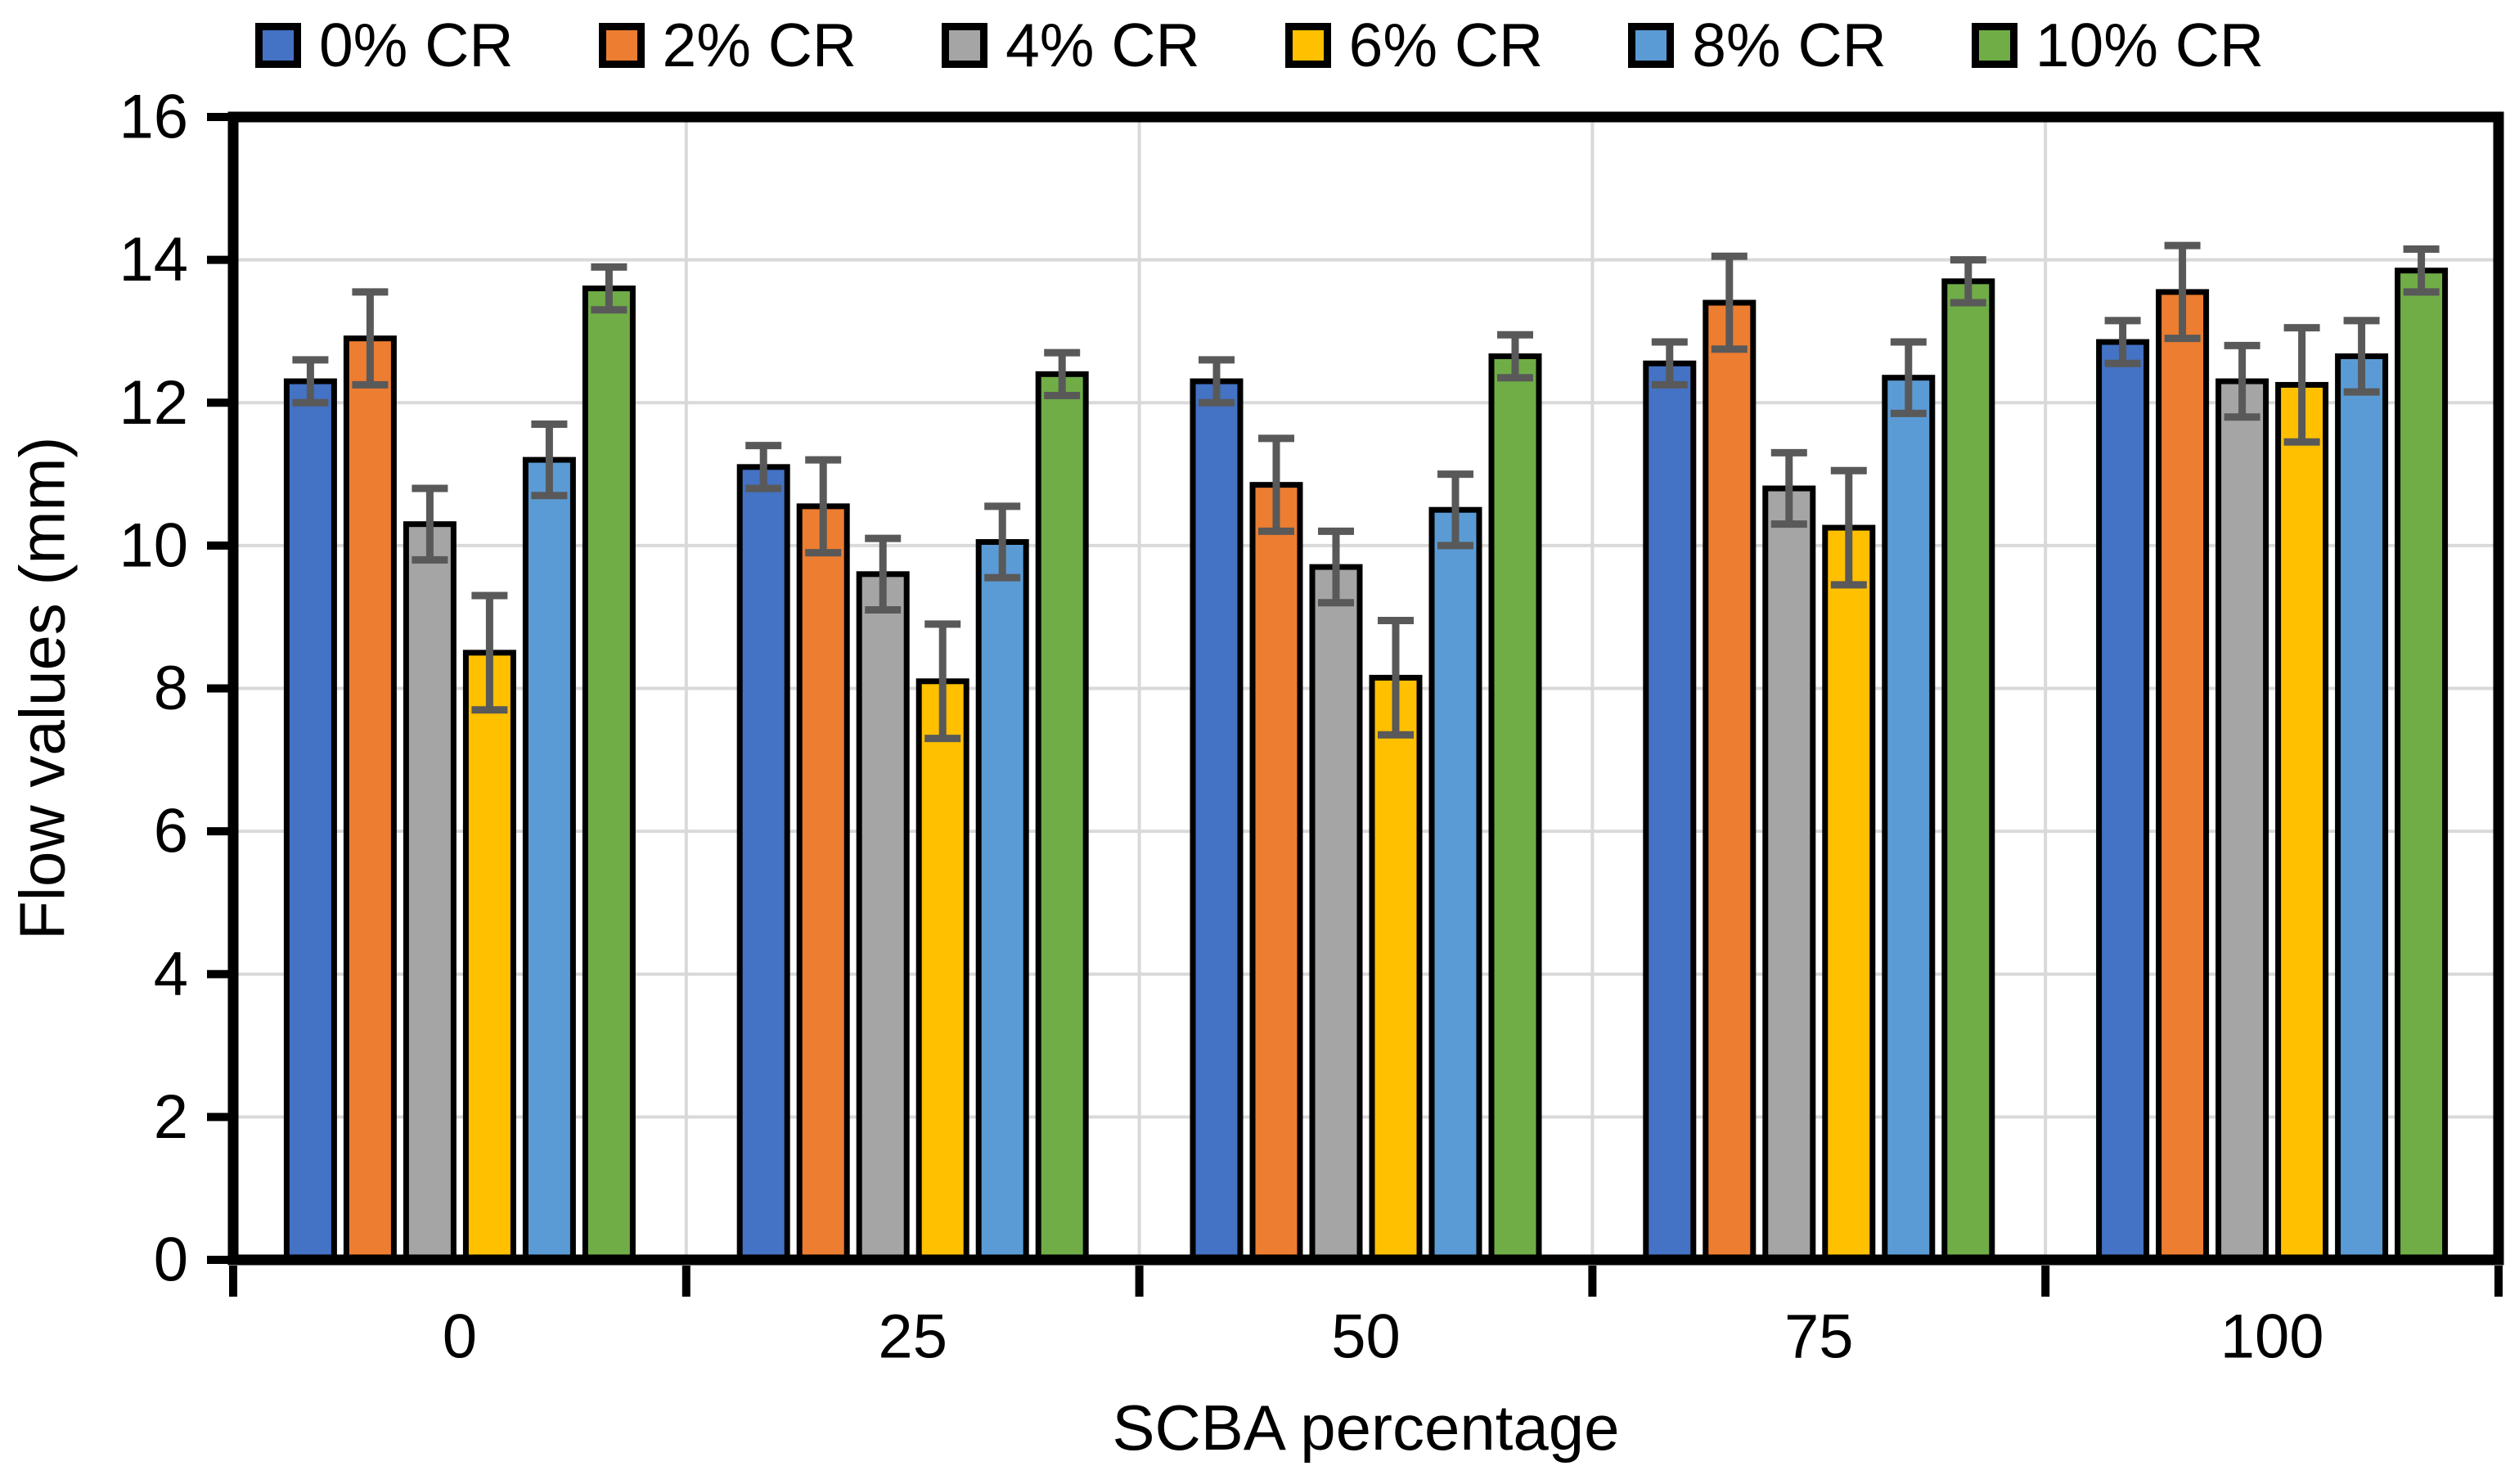 The width and height of the screenshot is (2519, 1484). What do you see at coordinates (2272, 1337) in the screenshot?
I see `x-tick-label-100: 100` at bounding box center [2272, 1337].